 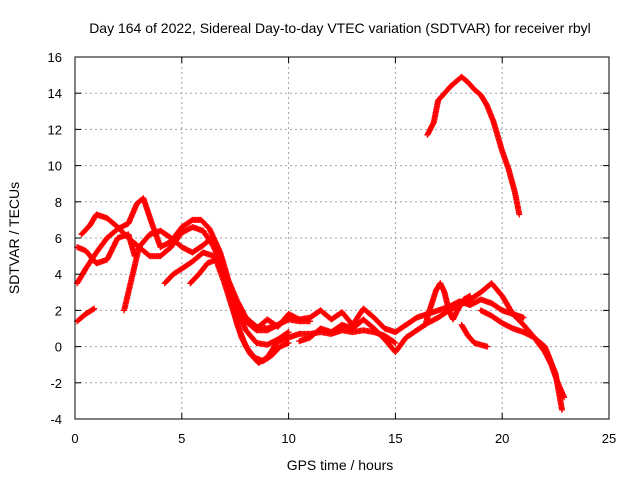 What do you see at coordinates (55, 93) in the screenshot?
I see `y-tick-label: 14` at bounding box center [55, 93].